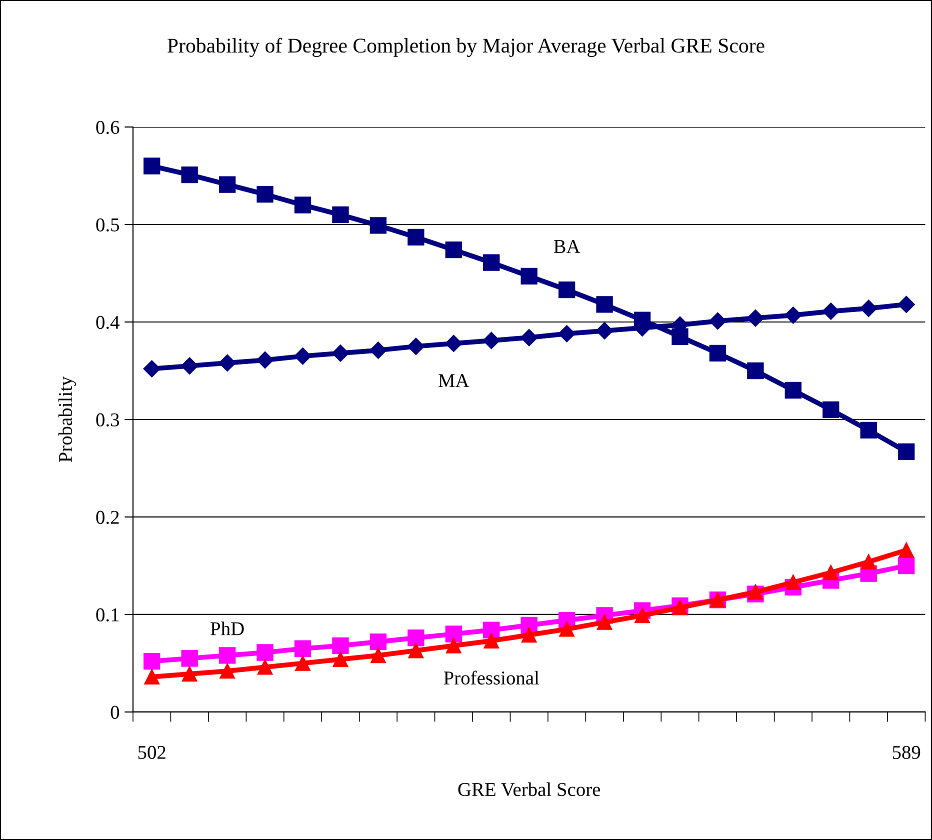 Image resolution: width=932 pixels, height=840 pixels. I want to click on series-label: MA, so click(454, 381).